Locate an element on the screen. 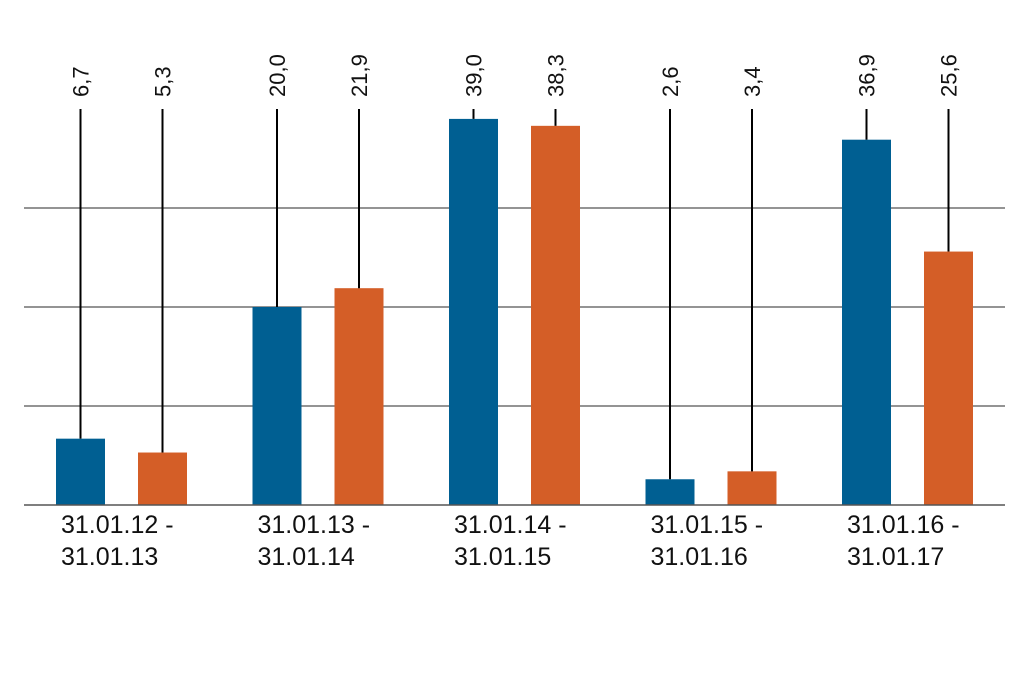 This screenshot has width=1024, height=683. value-label-1-2: 5,3 is located at coordinates (163, 81).